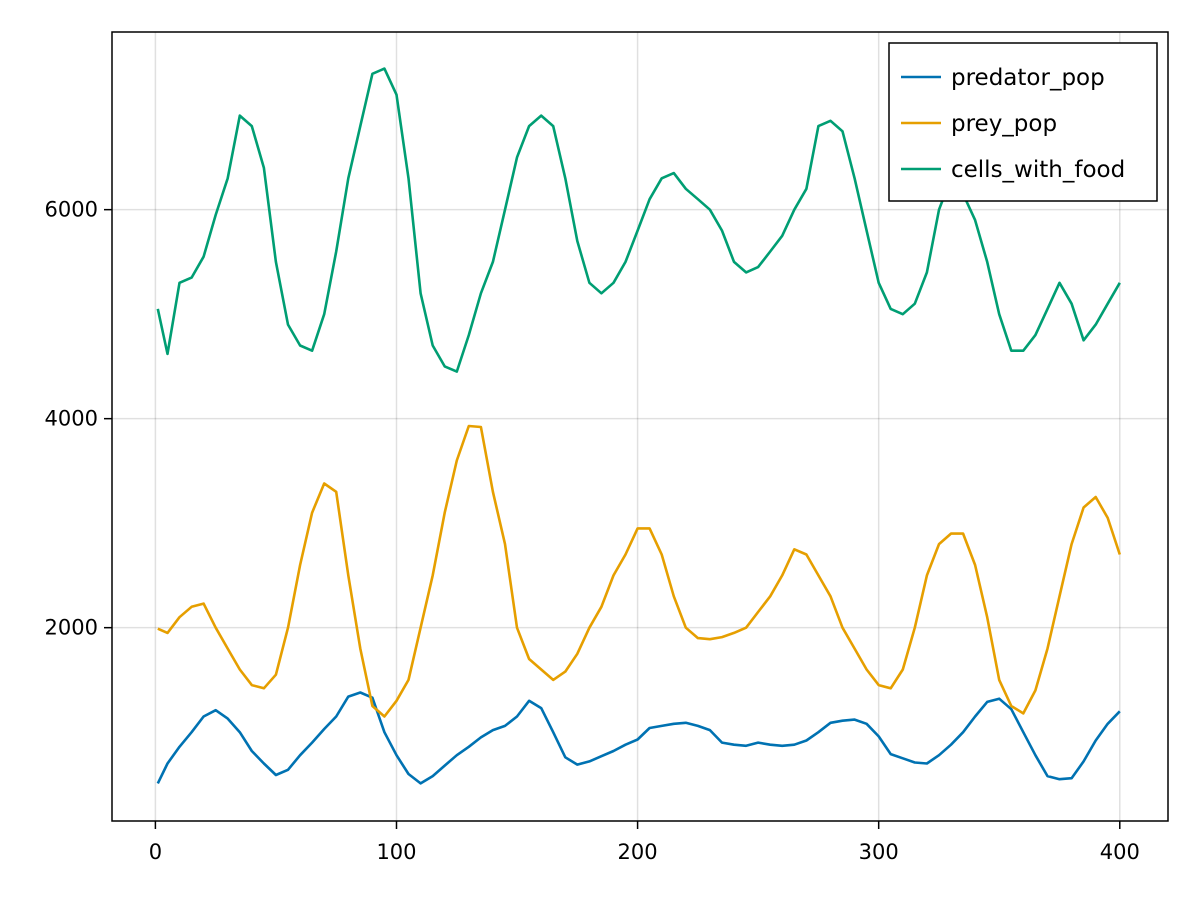 The image size is (1200, 905). What do you see at coordinates (155, 852) in the screenshot?
I see `x-tick-label: 0` at bounding box center [155, 852].